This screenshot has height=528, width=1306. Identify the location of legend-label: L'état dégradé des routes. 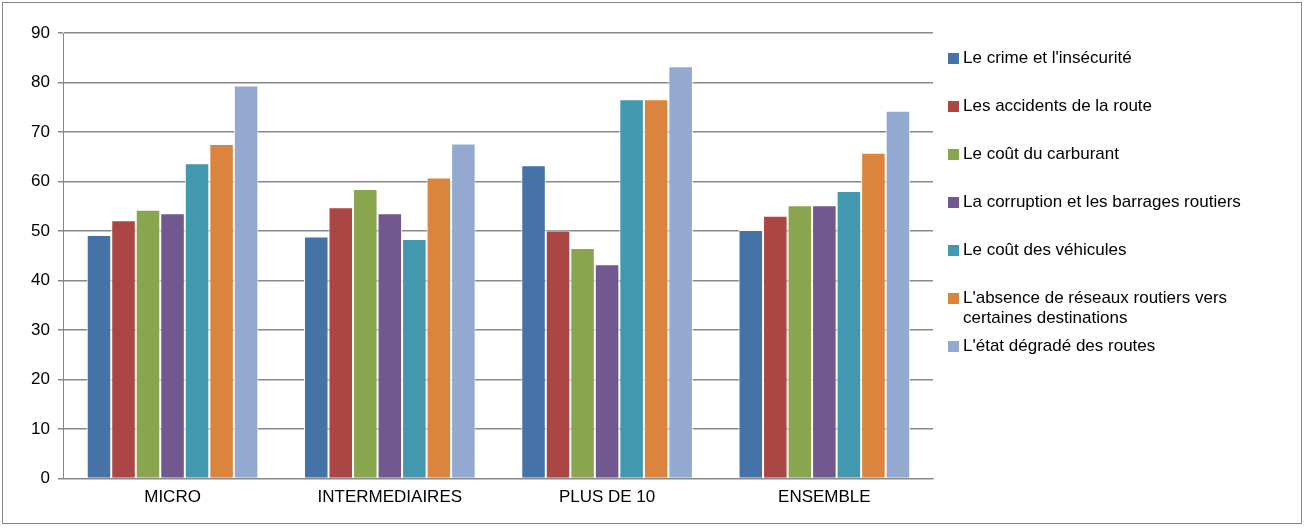
(1059, 346).